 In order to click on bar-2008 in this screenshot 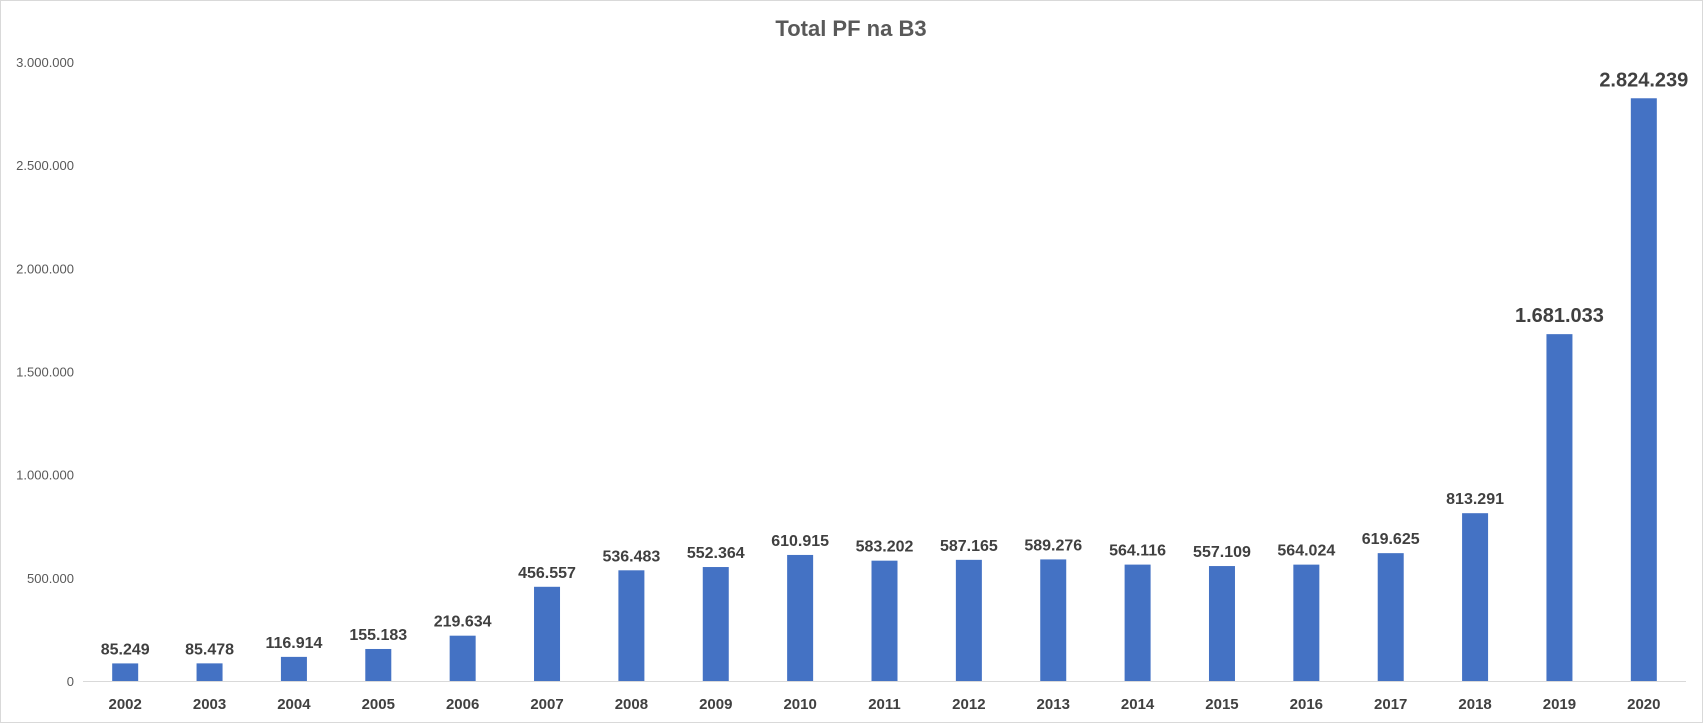, I will do `click(631, 625)`.